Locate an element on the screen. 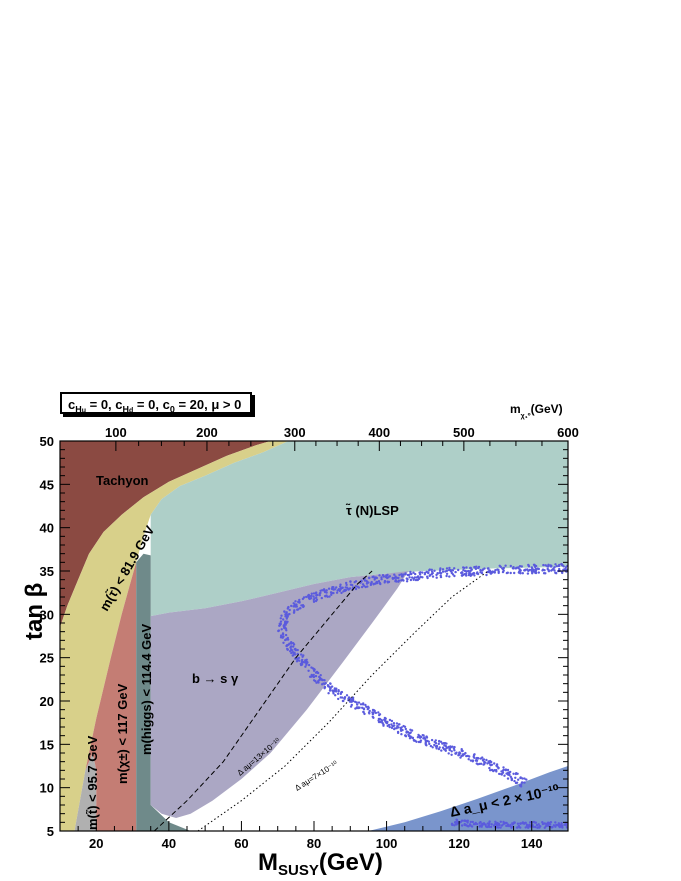 The image size is (681, 881). x-axis-title-main: M is located at coordinates (268, 862).